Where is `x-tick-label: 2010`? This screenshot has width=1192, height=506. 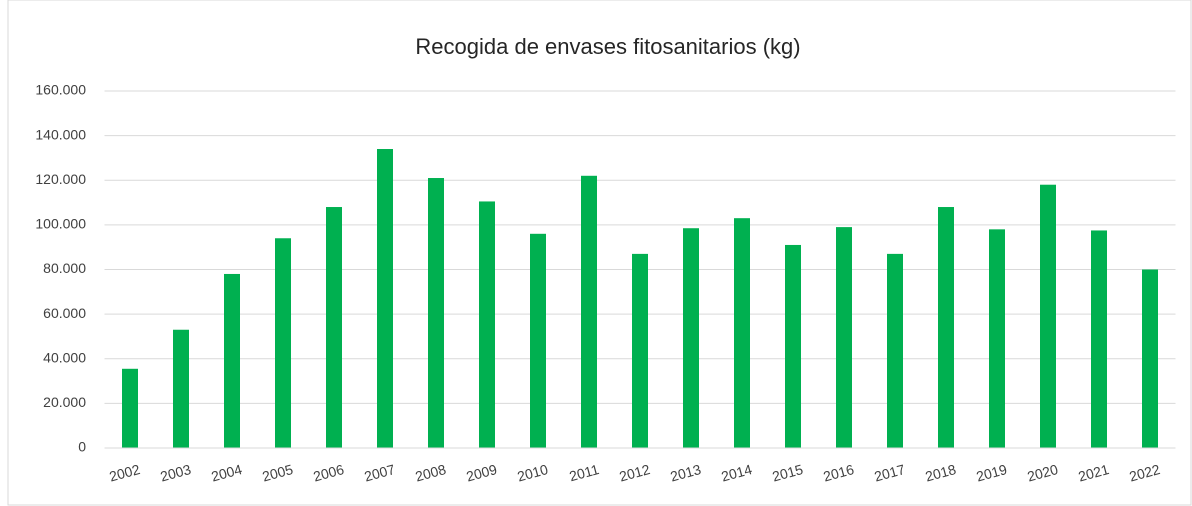
x-tick-label: 2010 is located at coordinates (532, 473).